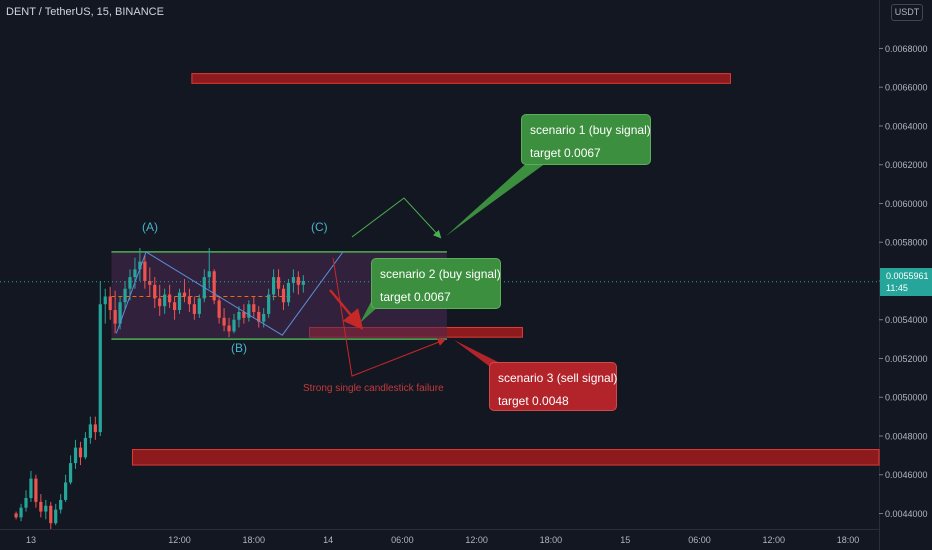 This screenshot has width=932, height=550. I want to click on currency-button: USDT, so click(907, 12).